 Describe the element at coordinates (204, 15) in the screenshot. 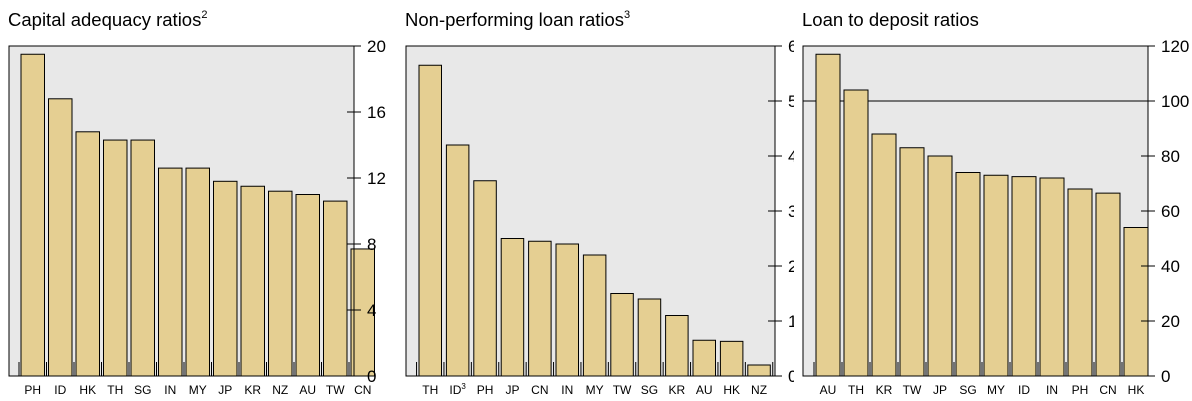

I see `title-footnote: 2` at that location.